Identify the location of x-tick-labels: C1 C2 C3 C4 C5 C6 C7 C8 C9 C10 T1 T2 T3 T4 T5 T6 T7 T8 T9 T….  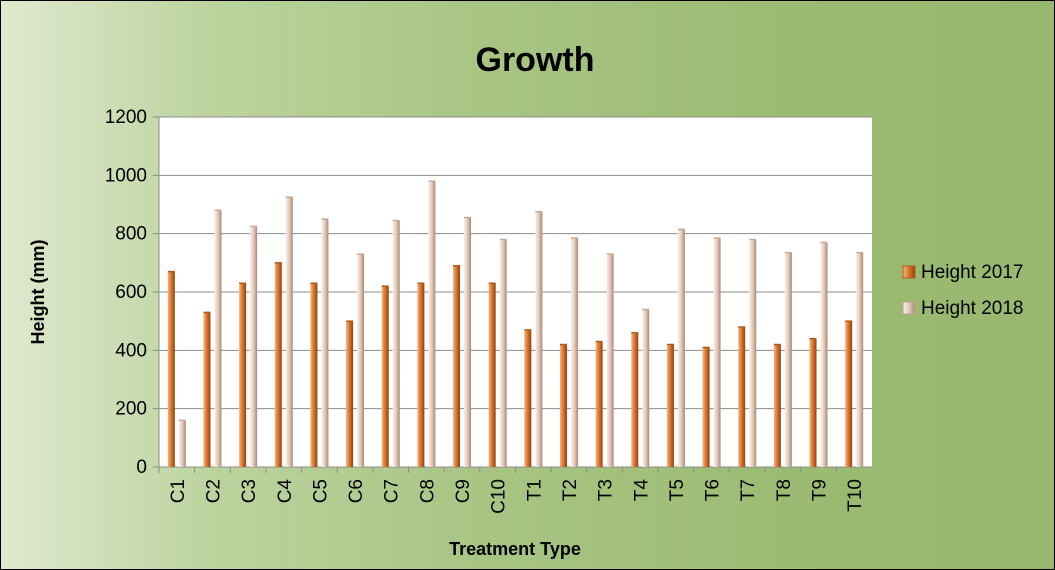
(512, 490).